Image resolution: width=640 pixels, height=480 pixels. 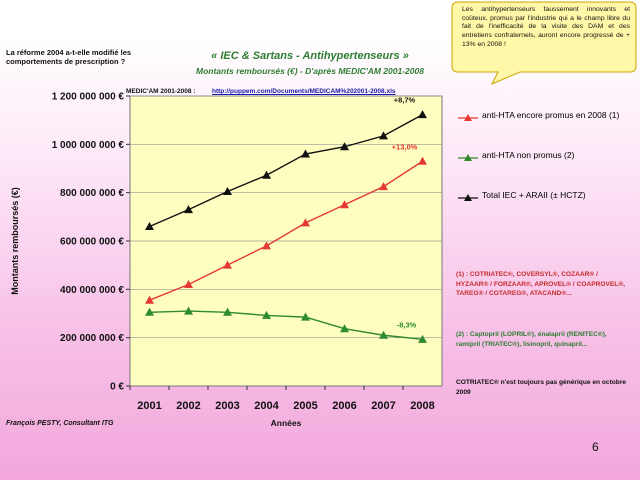 What do you see at coordinates (161, 91) in the screenshot?
I see `source-label: MEDIC'AM 2001-2008 :` at bounding box center [161, 91].